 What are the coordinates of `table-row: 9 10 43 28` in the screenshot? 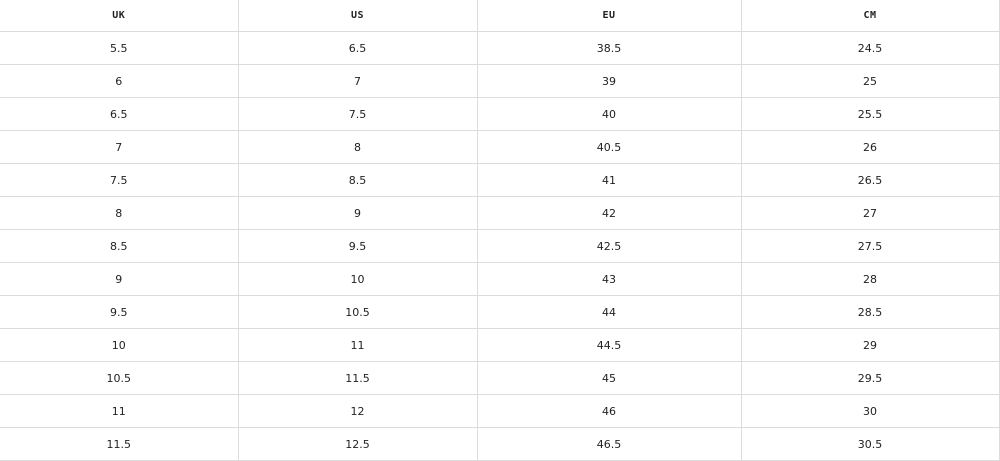 It's located at (500, 279).